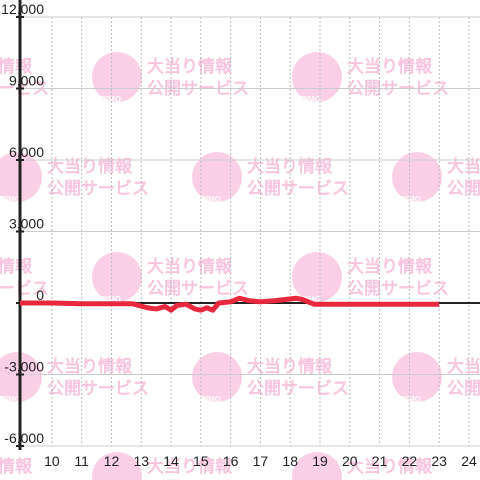 The image size is (480, 480). What do you see at coordinates (52, 461) in the screenshot?
I see `x-tick-label: 10` at bounding box center [52, 461].